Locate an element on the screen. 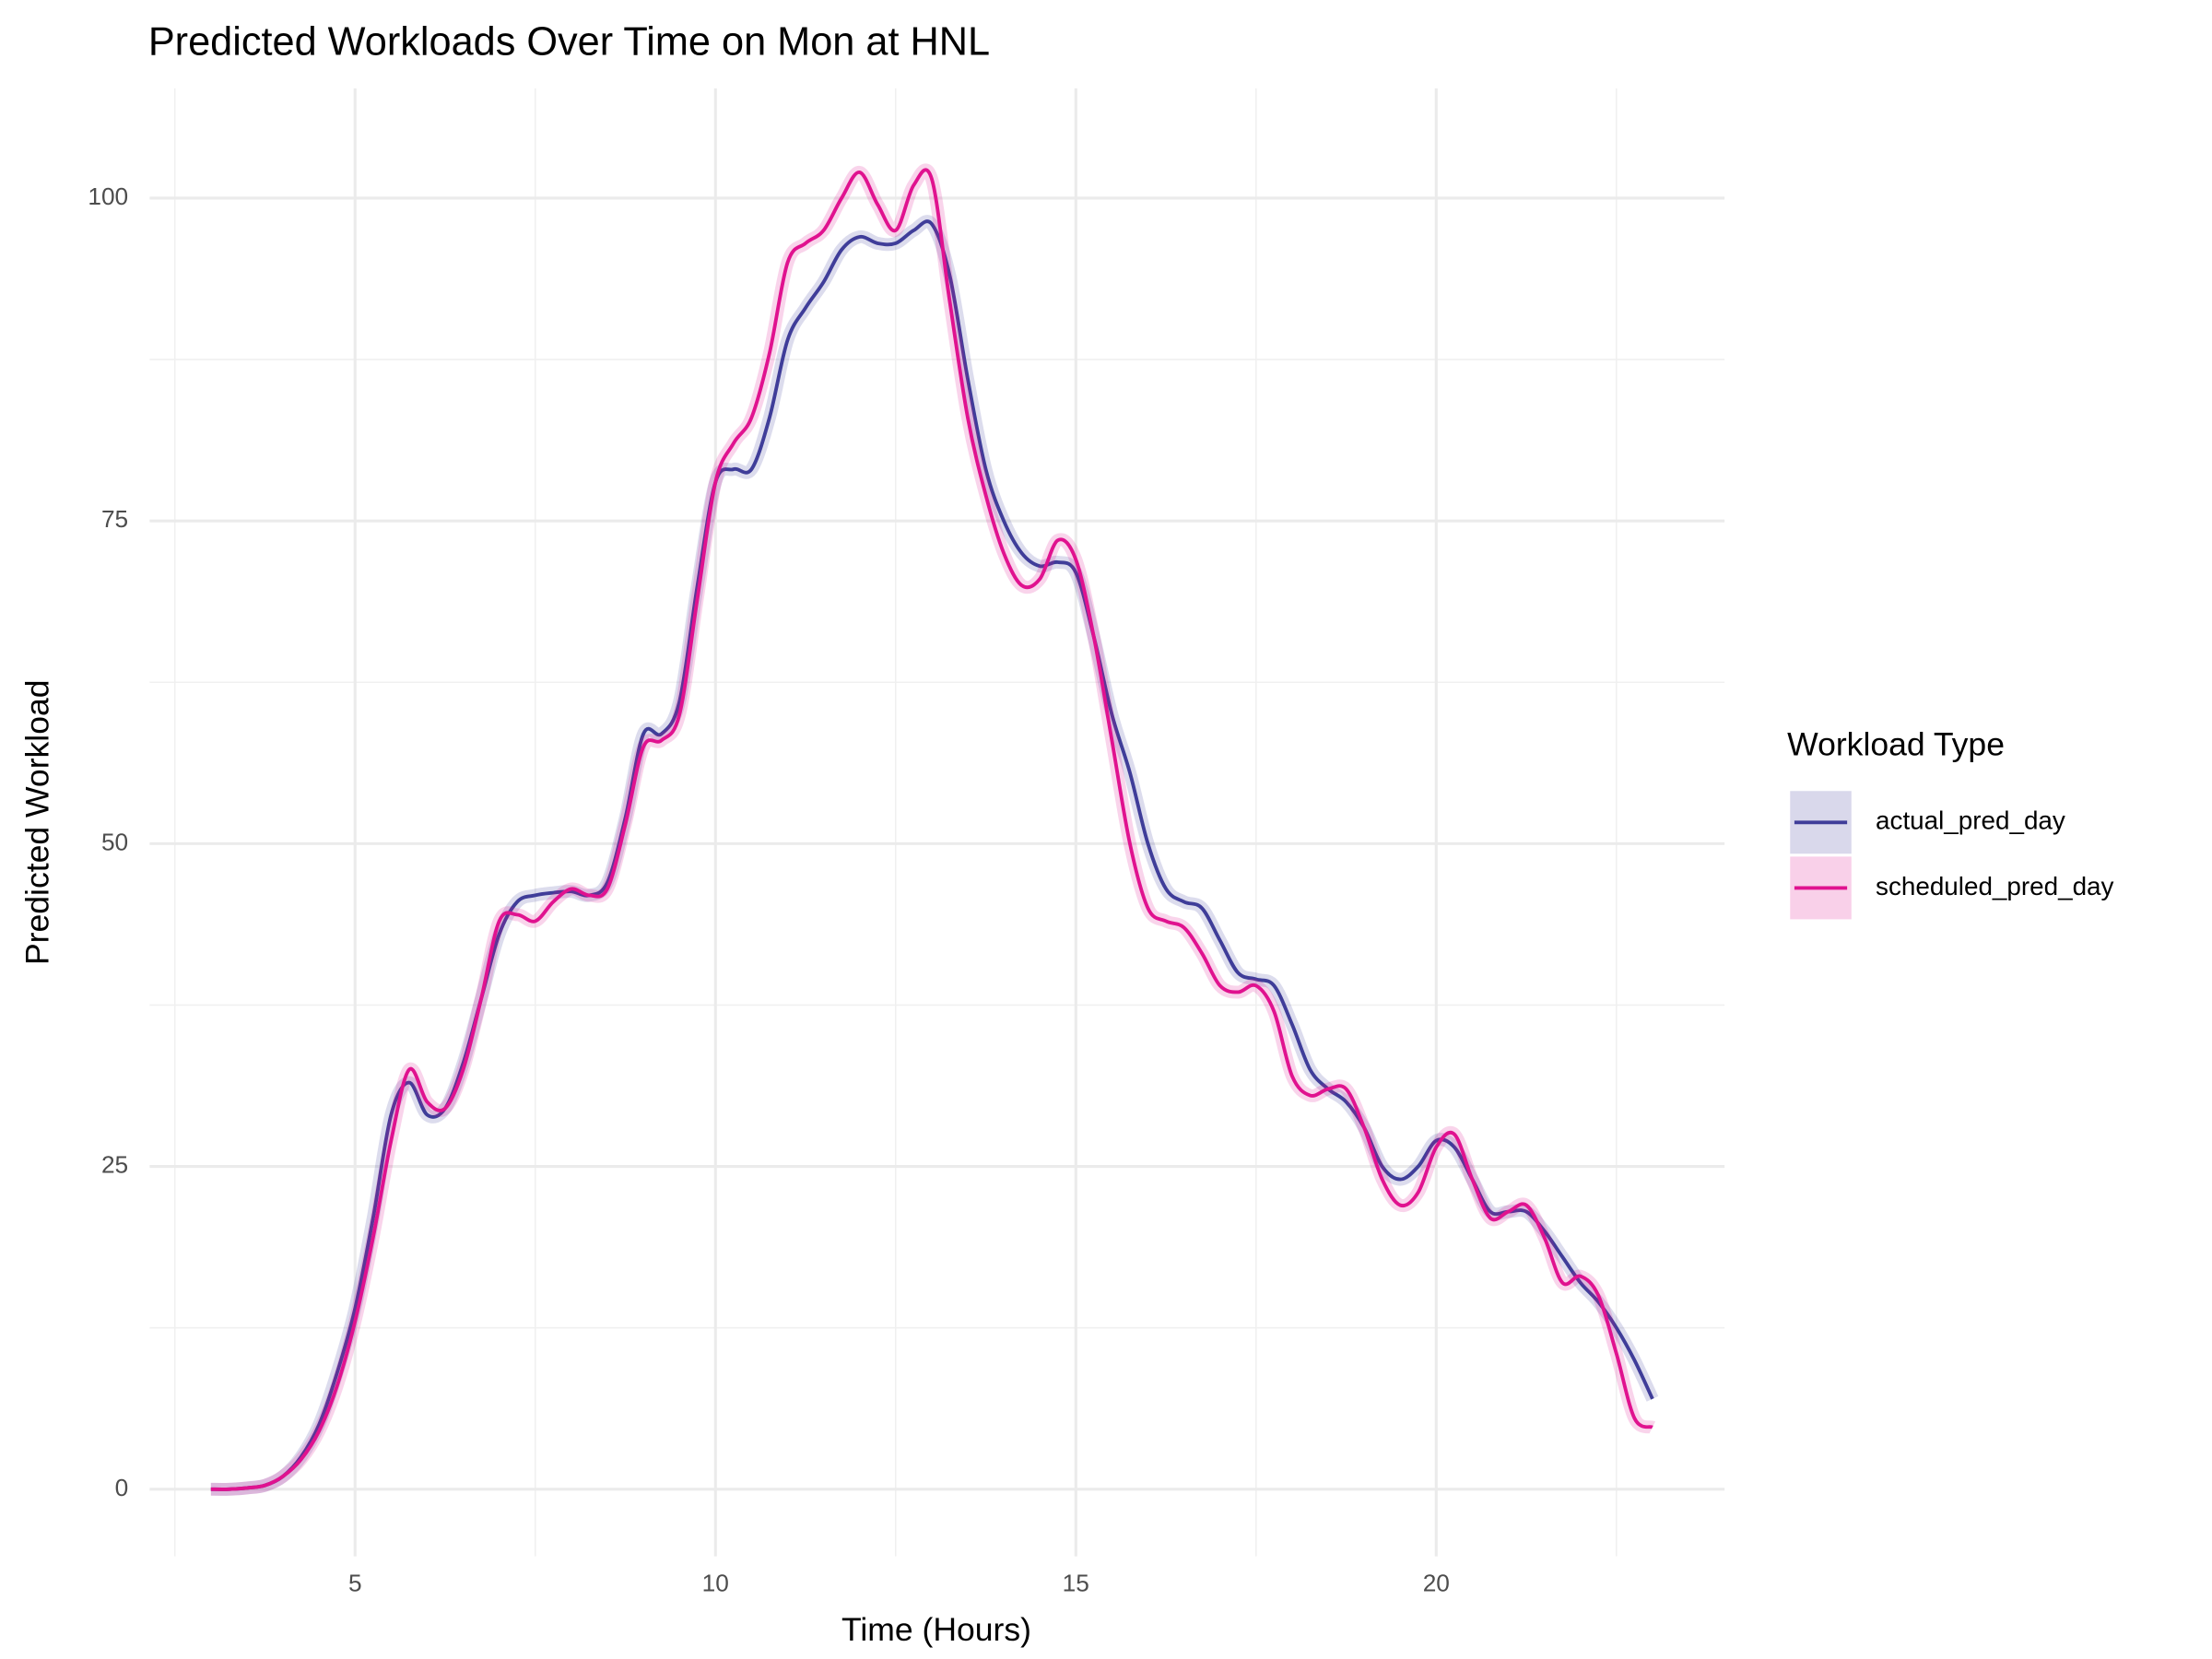 This screenshot has height=1659, width=2212. legend-label: scheduled_pred_day is located at coordinates (1994, 886).